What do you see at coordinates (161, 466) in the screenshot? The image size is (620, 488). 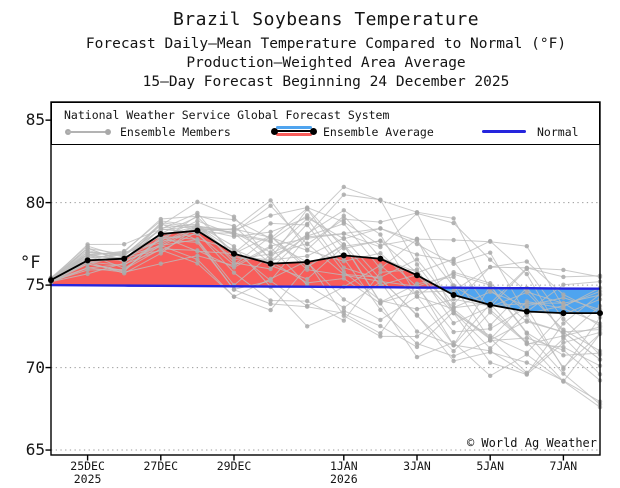 I see `x-tick-label: 27DEC` at bounding box center [161, 466].